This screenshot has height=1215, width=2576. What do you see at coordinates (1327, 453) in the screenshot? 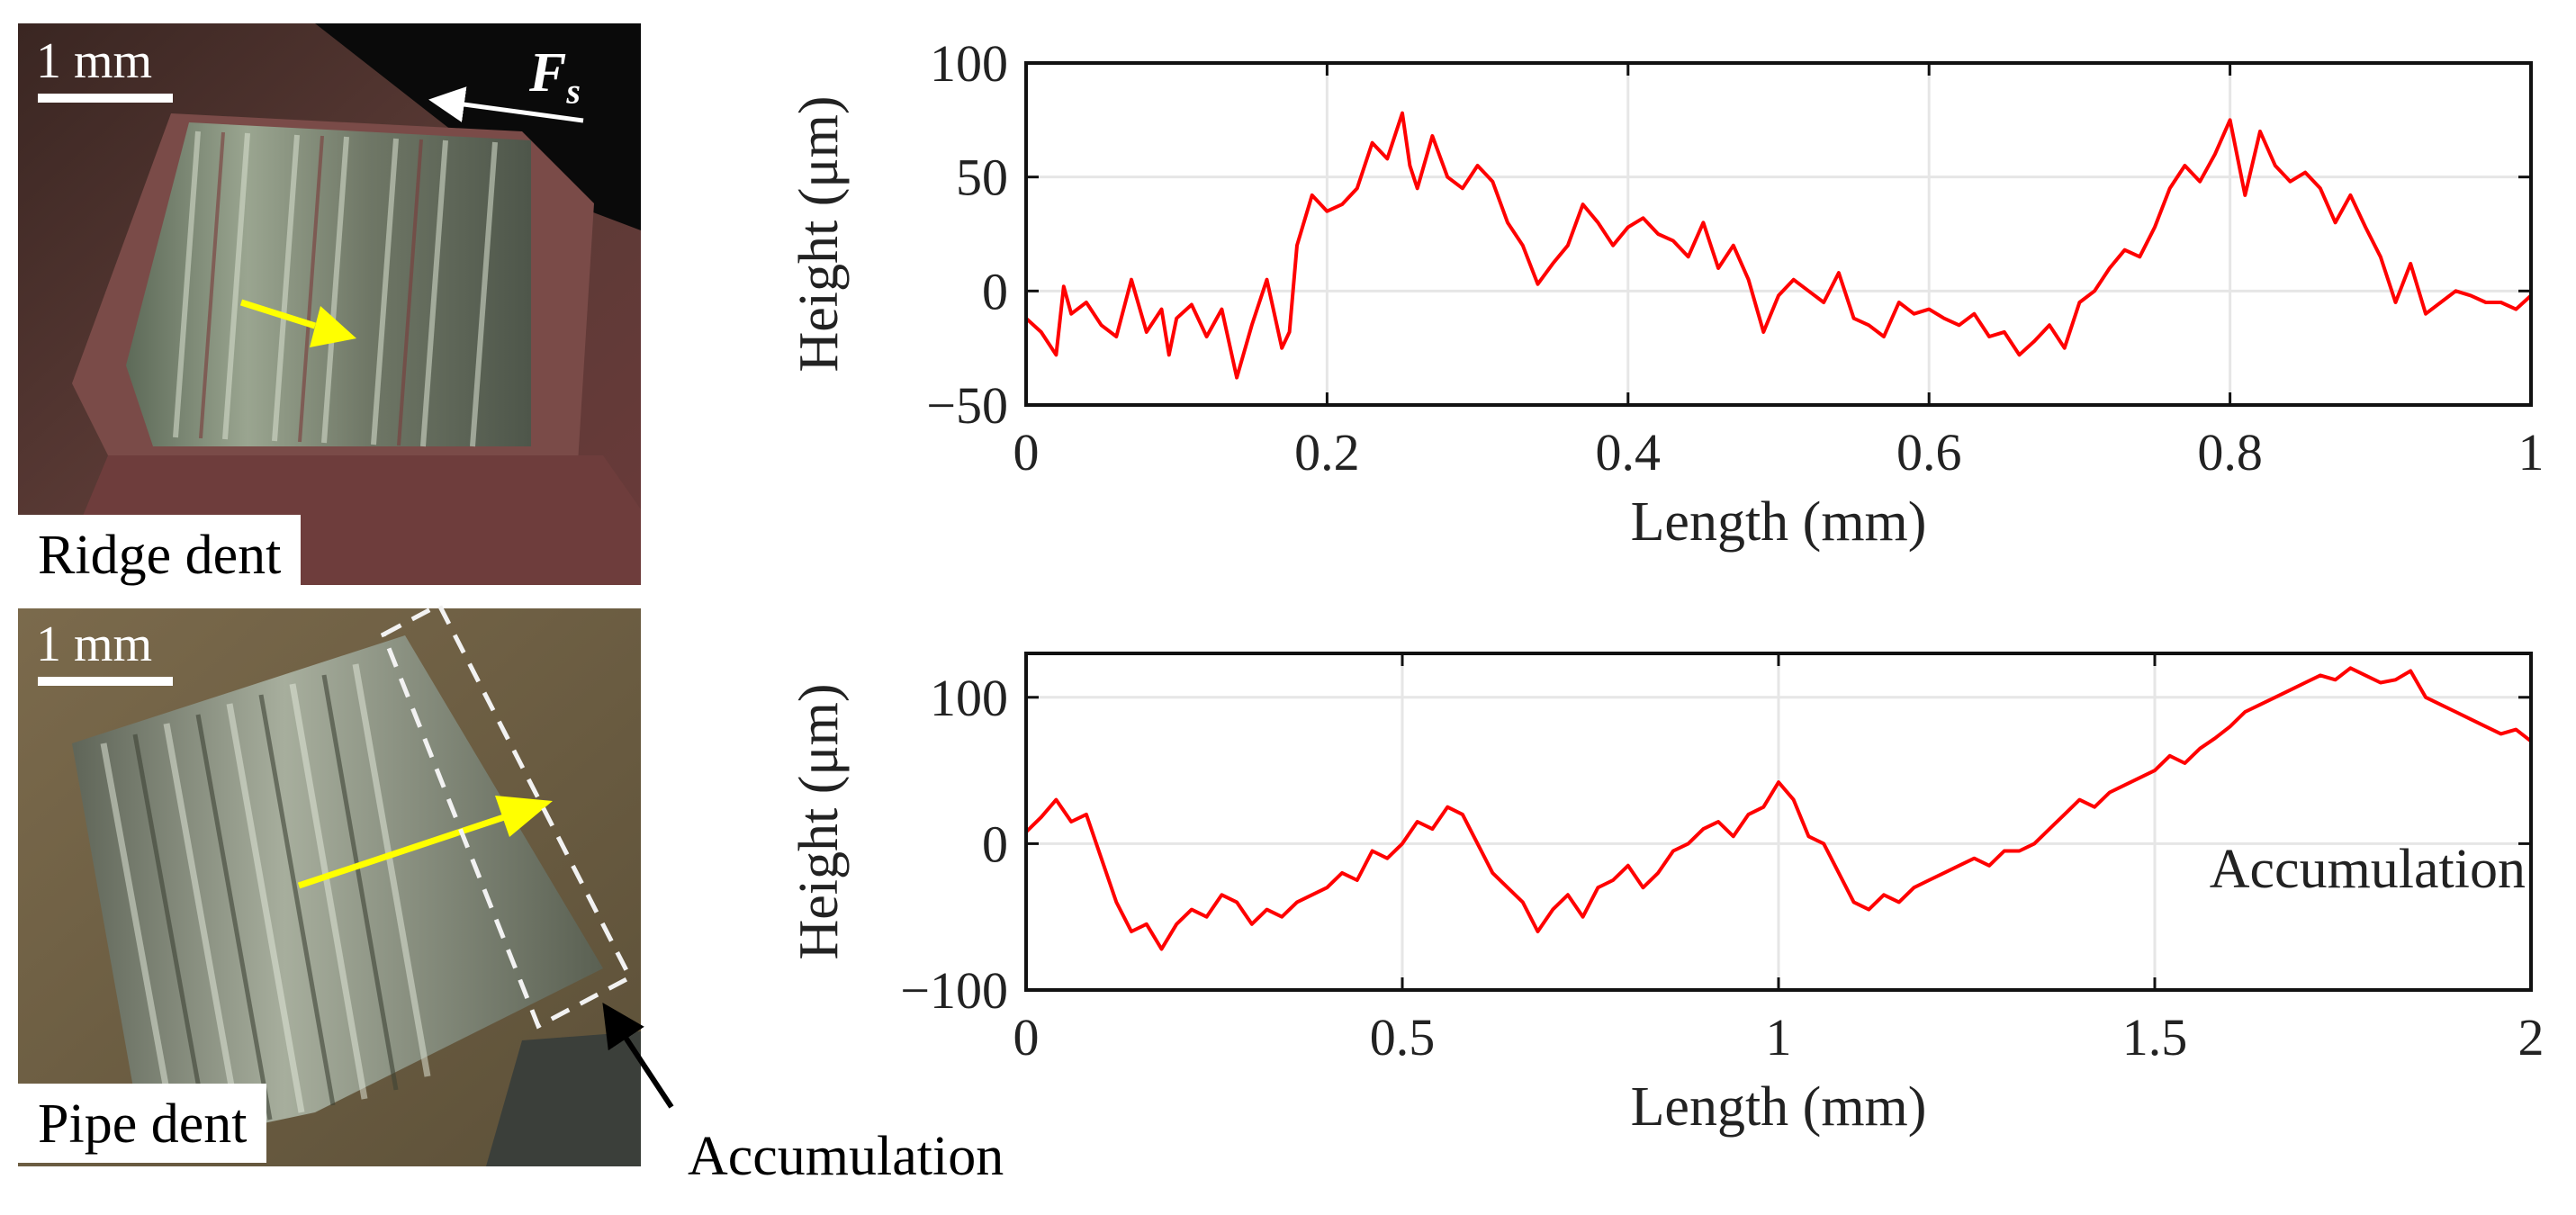
I see `x-tick-label: 0.2` at bounding box center [1327, 453].